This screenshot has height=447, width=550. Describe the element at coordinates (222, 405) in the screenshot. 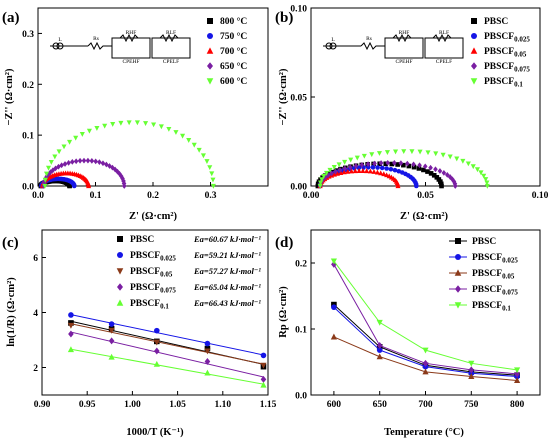

I see `x-tick-label: 1.10` at that location.